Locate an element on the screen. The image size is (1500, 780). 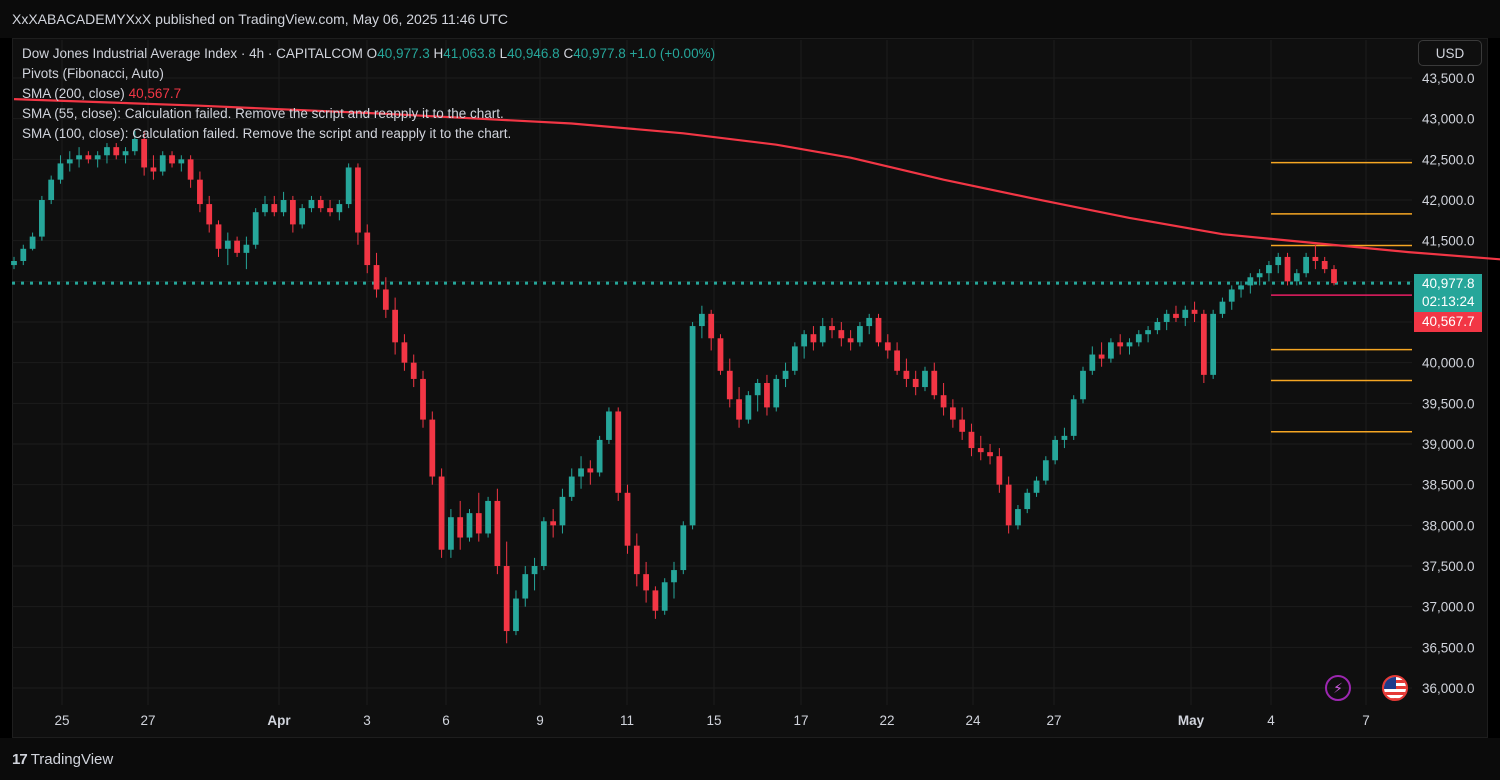
x-tick-label: 24 is located at coordinates (973, 720).